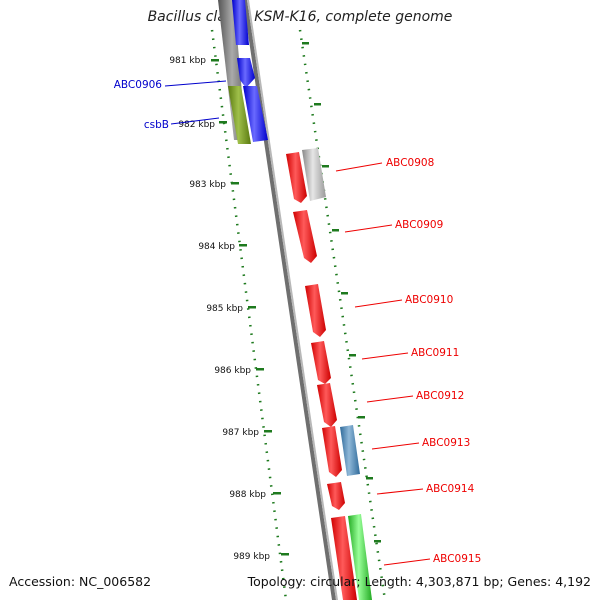  What do you see at coordinates (429, 300) in the screenshot?
I see `gene-label-ABC0910: ABC0910` at bounding box center [429, 300].